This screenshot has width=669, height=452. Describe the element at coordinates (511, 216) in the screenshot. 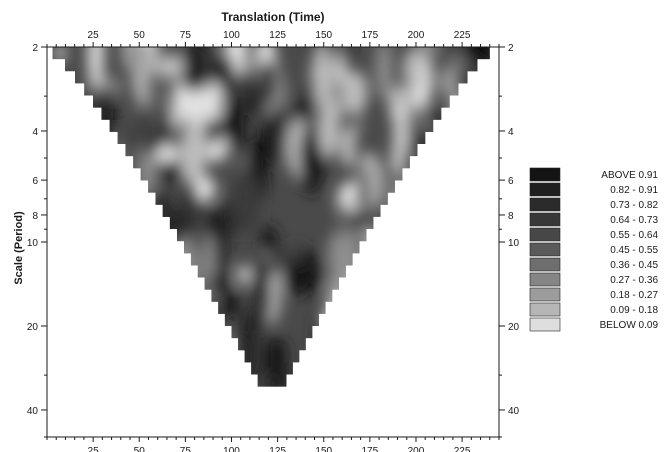

I see `y-right-tick-label: 8` at that location.